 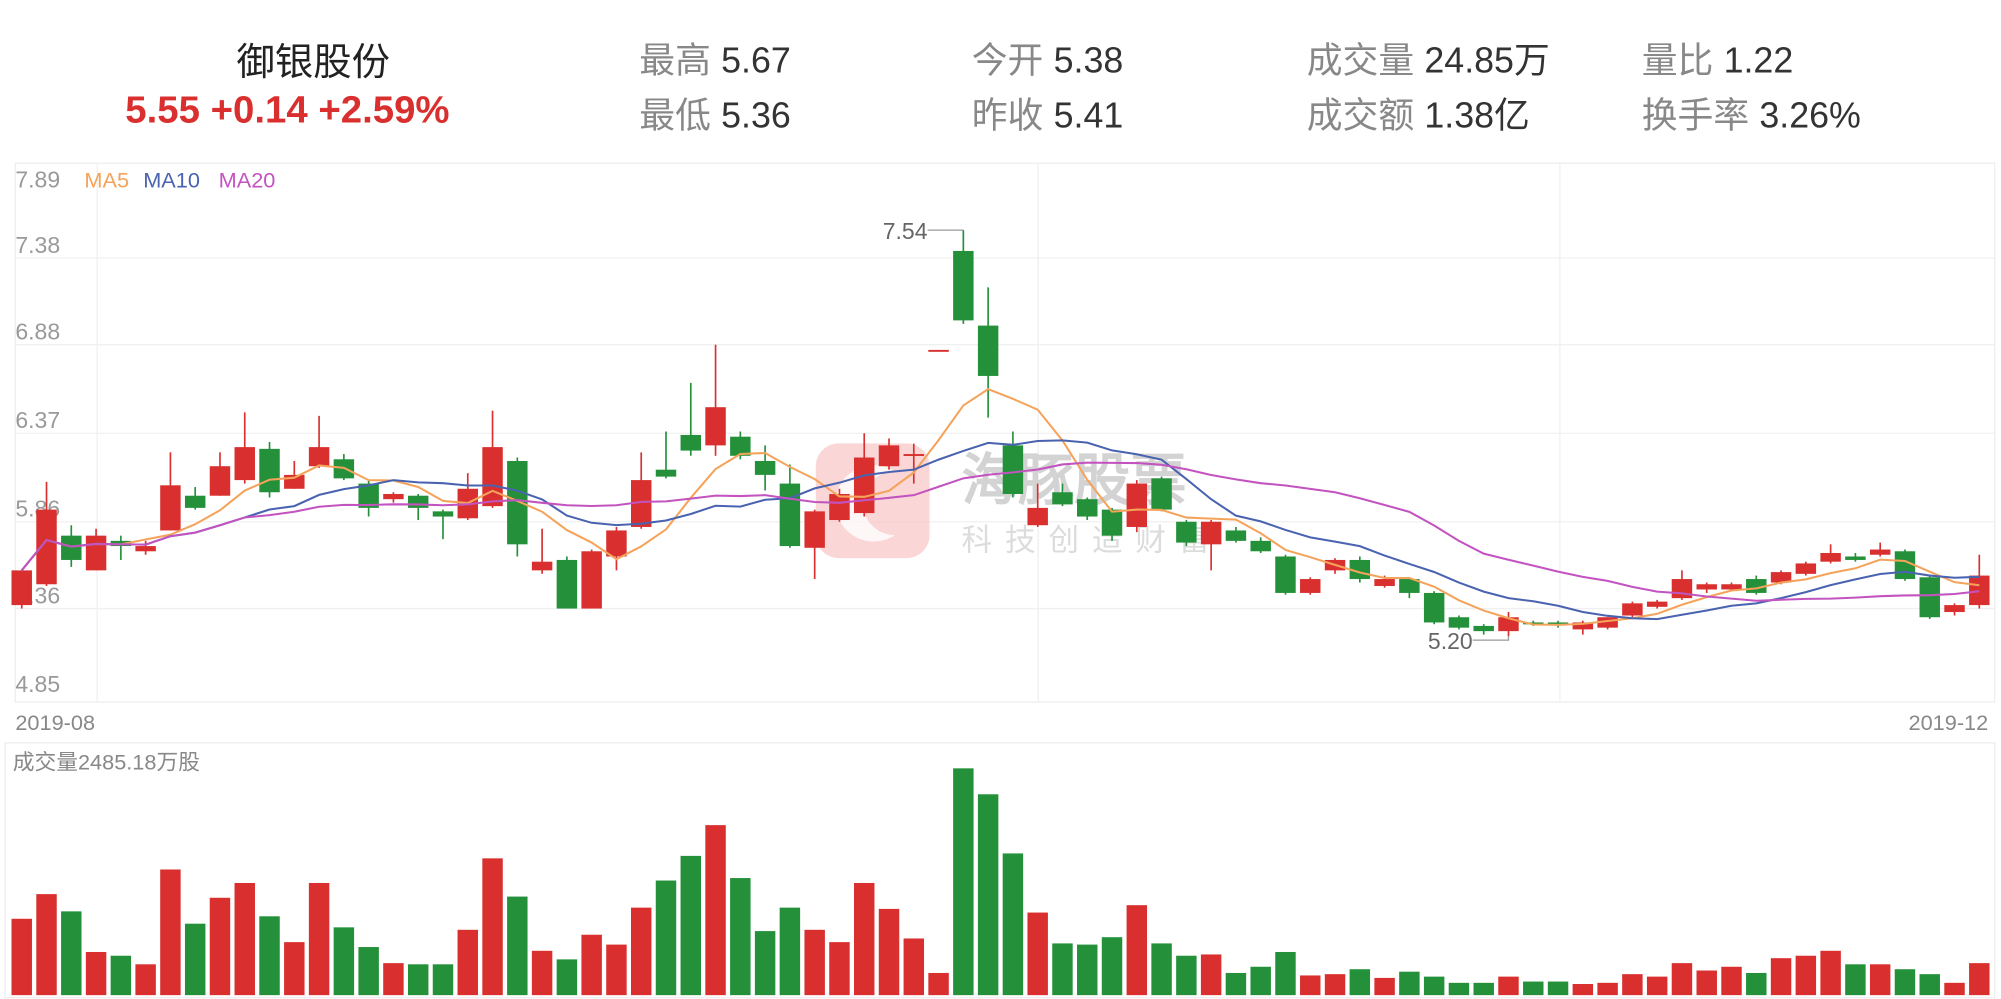 I want to click on stat-value: 24.85万, so click(x=1487, y=60).